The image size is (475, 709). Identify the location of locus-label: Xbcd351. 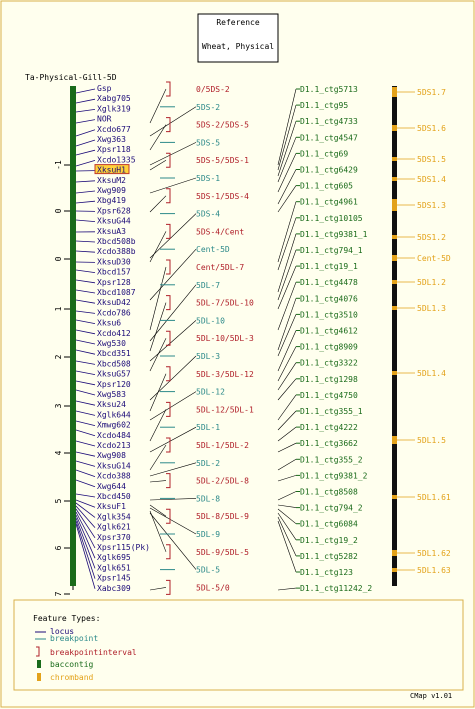
(114, 353).